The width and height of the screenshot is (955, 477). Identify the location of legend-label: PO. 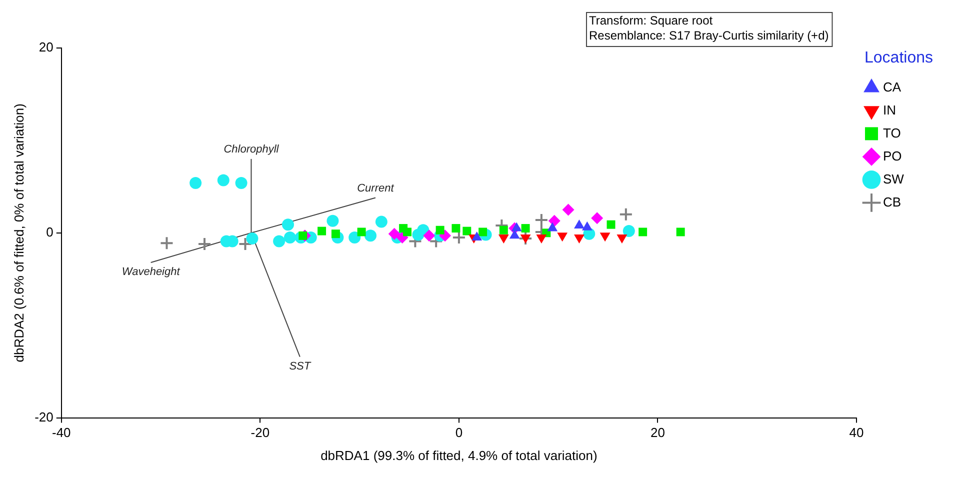
(892, 156).